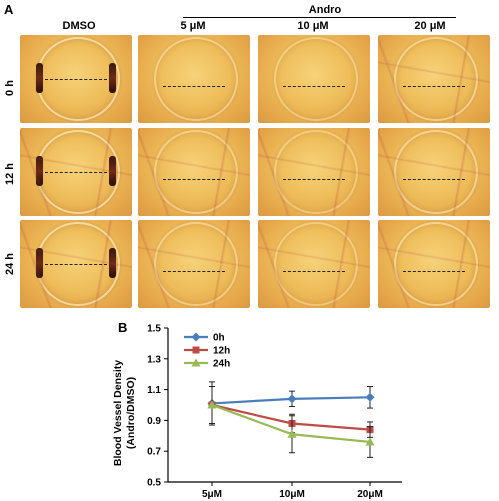  What do you see at coordinates (430, 26) in the screenshot?
I see `column-label-20um: 20 μM` at bounding box center [430, 26].